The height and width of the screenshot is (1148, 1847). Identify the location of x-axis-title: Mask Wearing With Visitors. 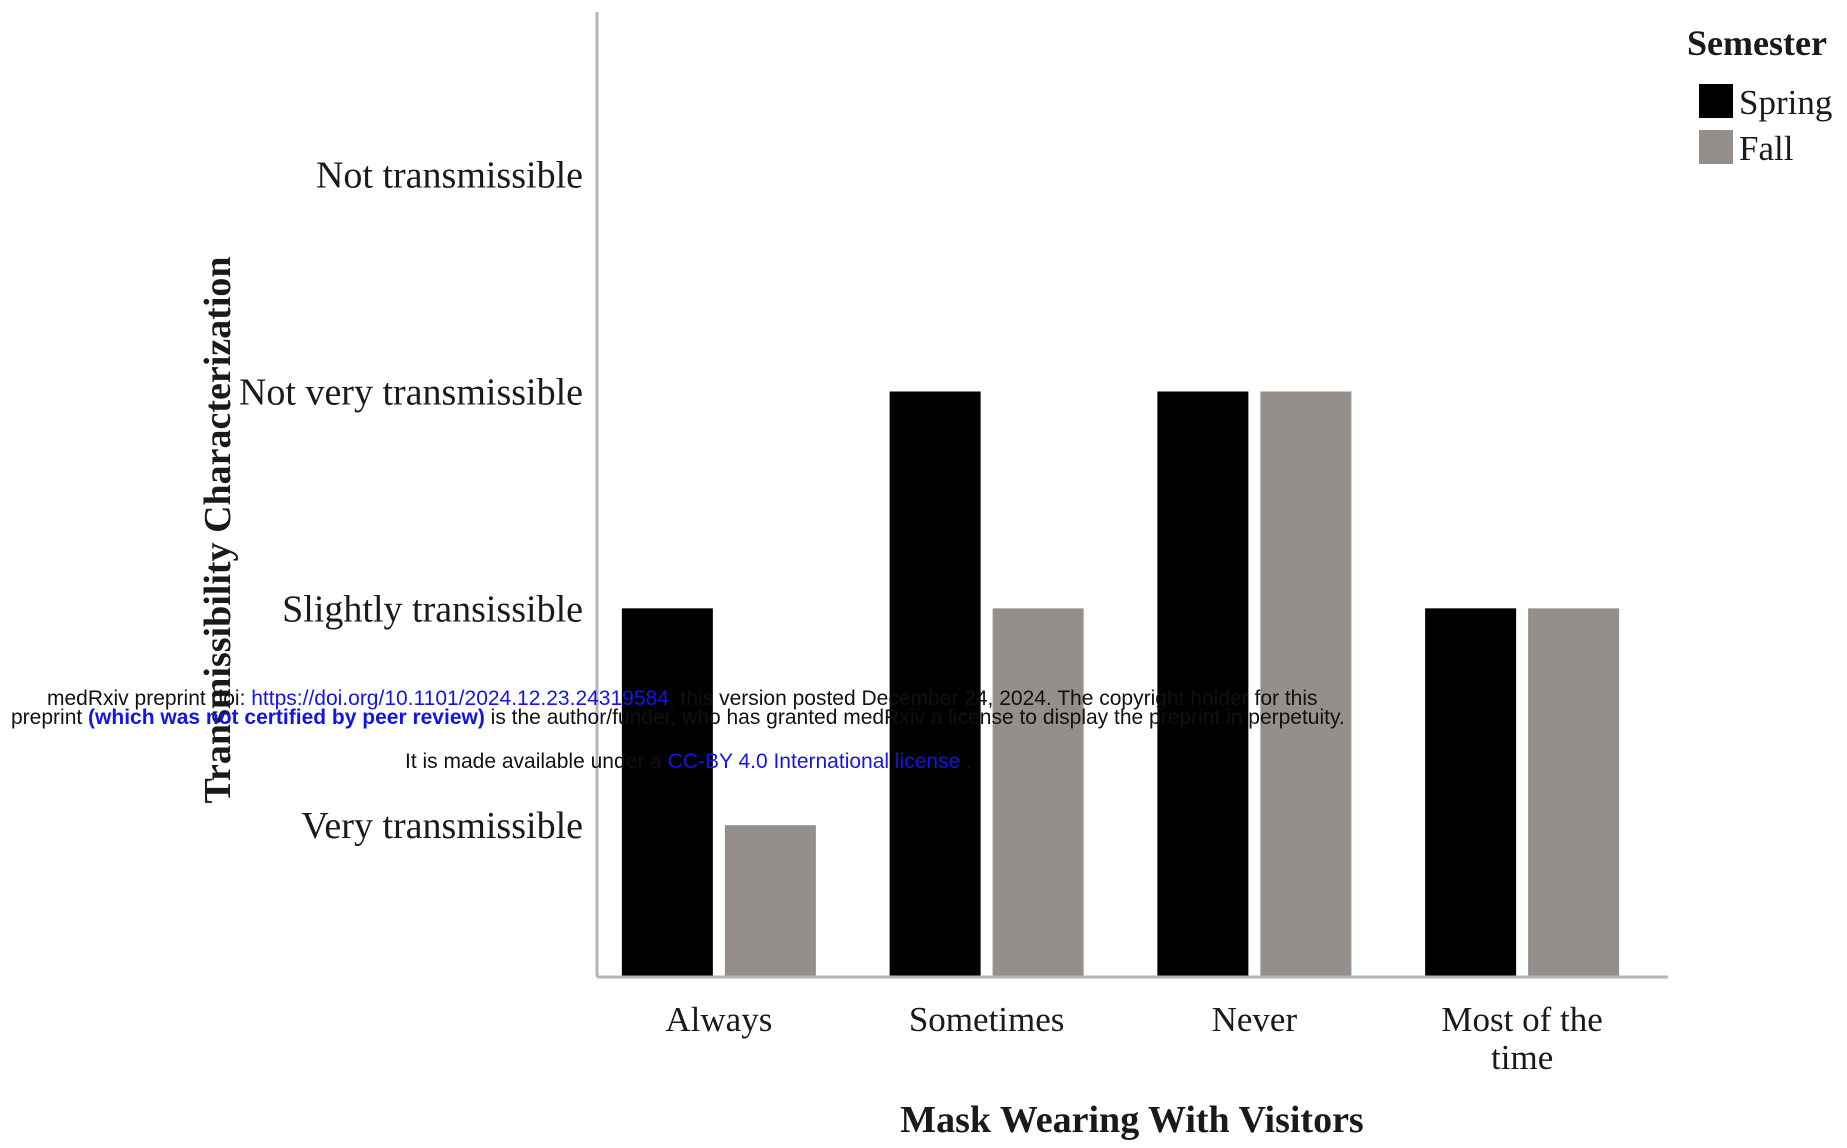
(1131, 1120).